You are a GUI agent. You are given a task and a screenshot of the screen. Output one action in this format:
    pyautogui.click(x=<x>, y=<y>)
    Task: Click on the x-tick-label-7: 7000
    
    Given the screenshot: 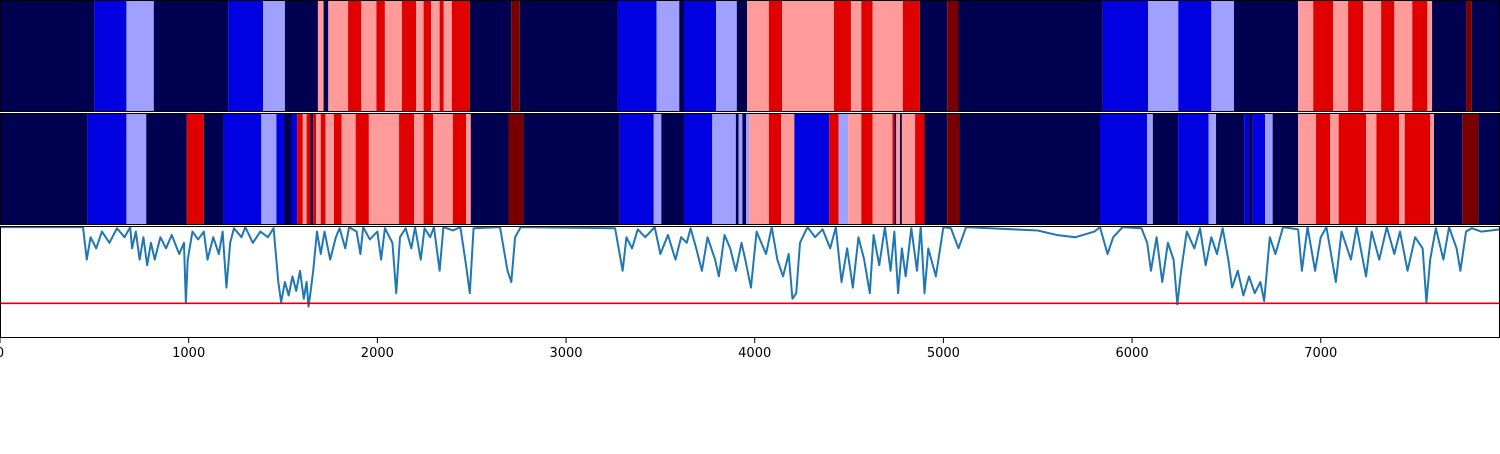 What is the action you would take?
    pyautogui.click(x=1320, y=353)
    